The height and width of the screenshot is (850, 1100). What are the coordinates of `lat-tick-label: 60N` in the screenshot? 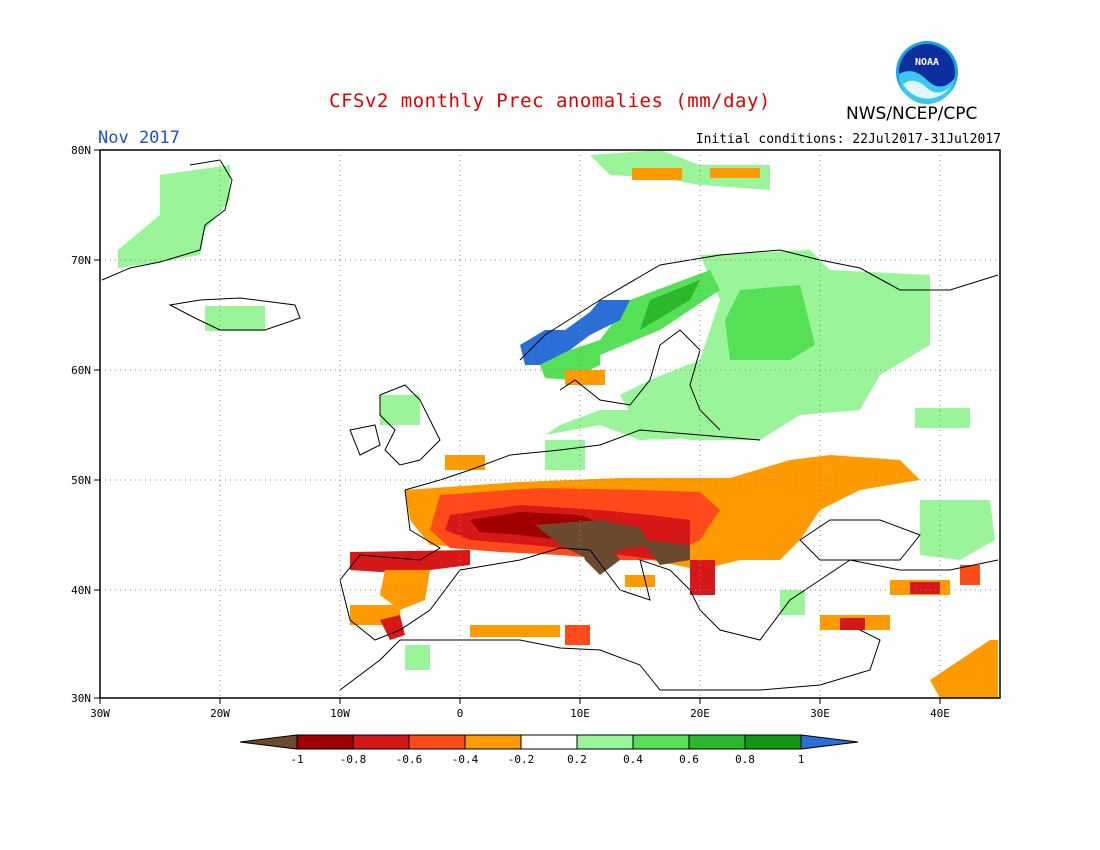 It's located at (81, 370).